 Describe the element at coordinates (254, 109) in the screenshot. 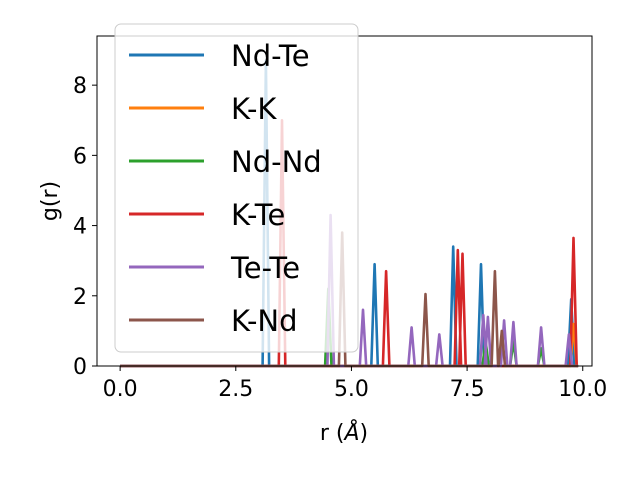

I see `legend-label: K-K` at that location.